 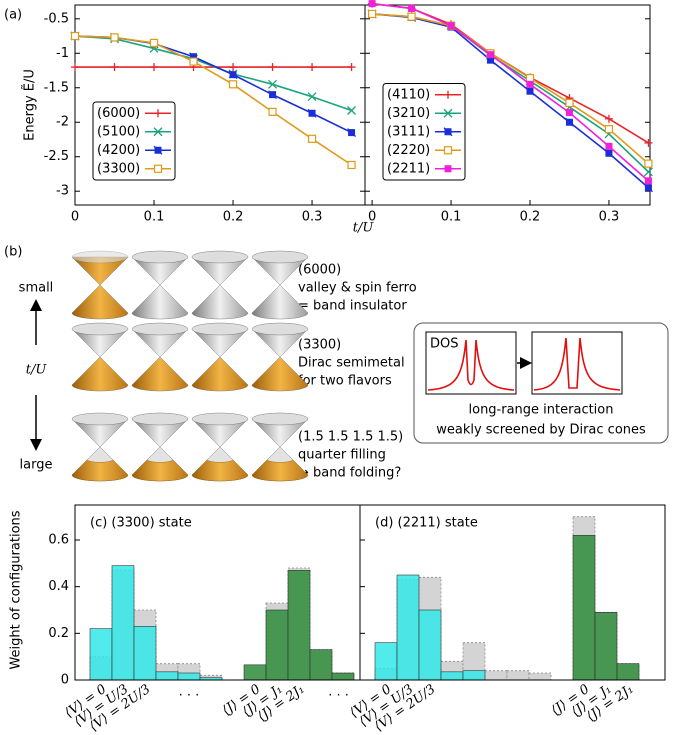 What do you see at coordinates (541, 410) in the screenshot?
I see `note: long-range interaction` at bounding box center [541, 410].